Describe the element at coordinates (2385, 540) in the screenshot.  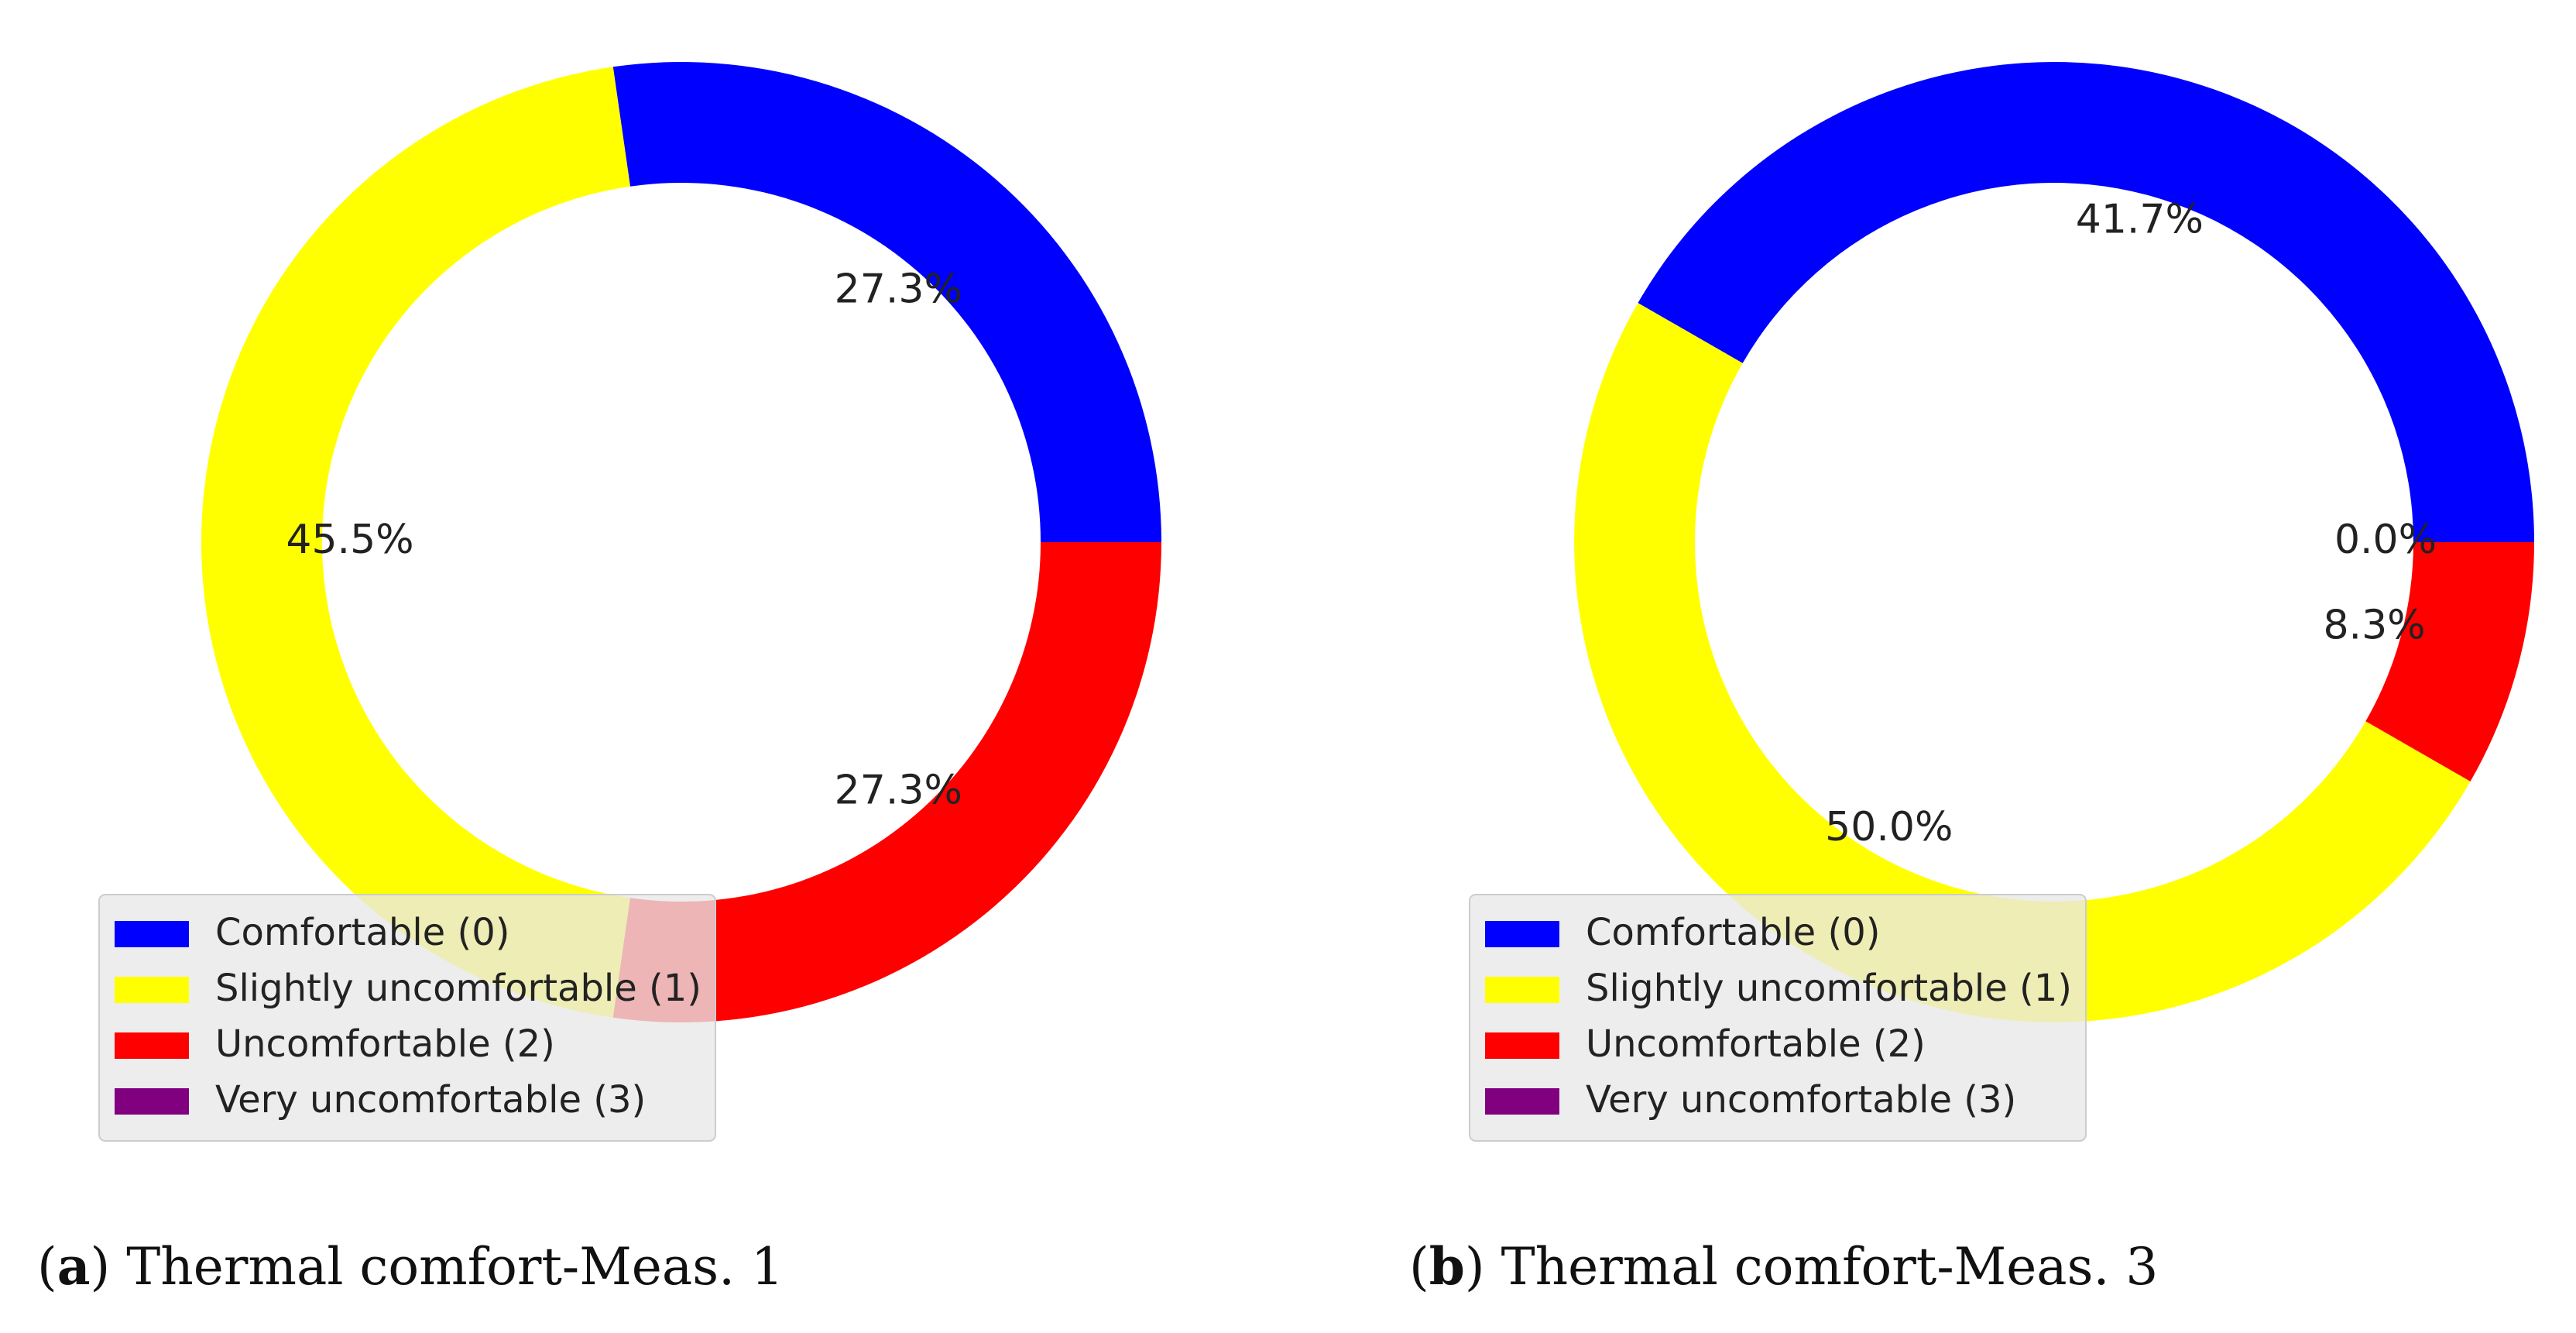
I see `slice-percentage-label: 0.0%` at that location.